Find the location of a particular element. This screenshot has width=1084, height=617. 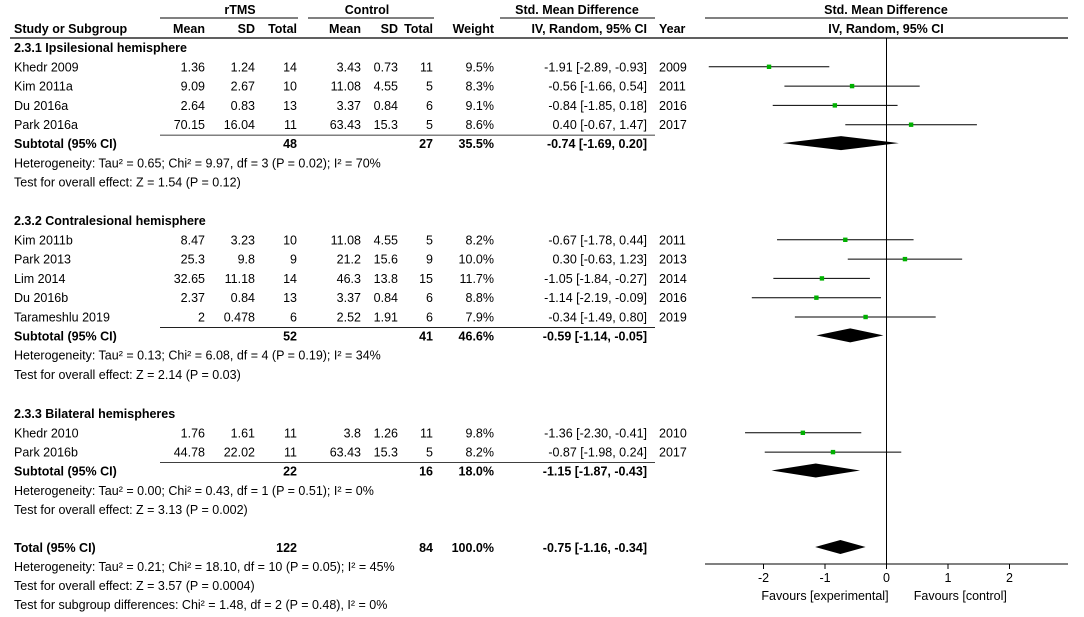

group-2-subtotal-exp-total: 52 is located at coordinates (290, 336).